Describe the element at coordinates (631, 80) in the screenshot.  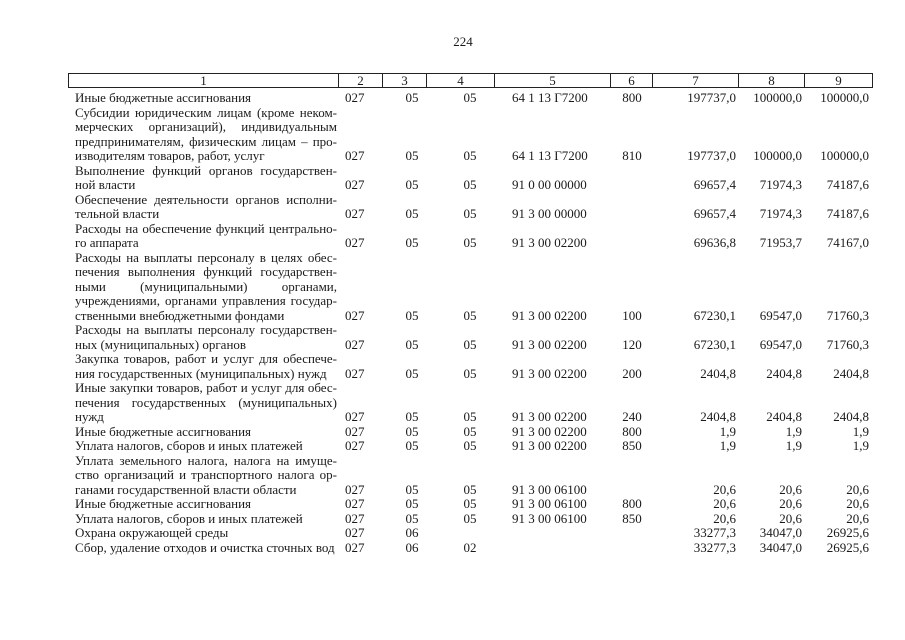
I see `header-cell: 6` at that location.